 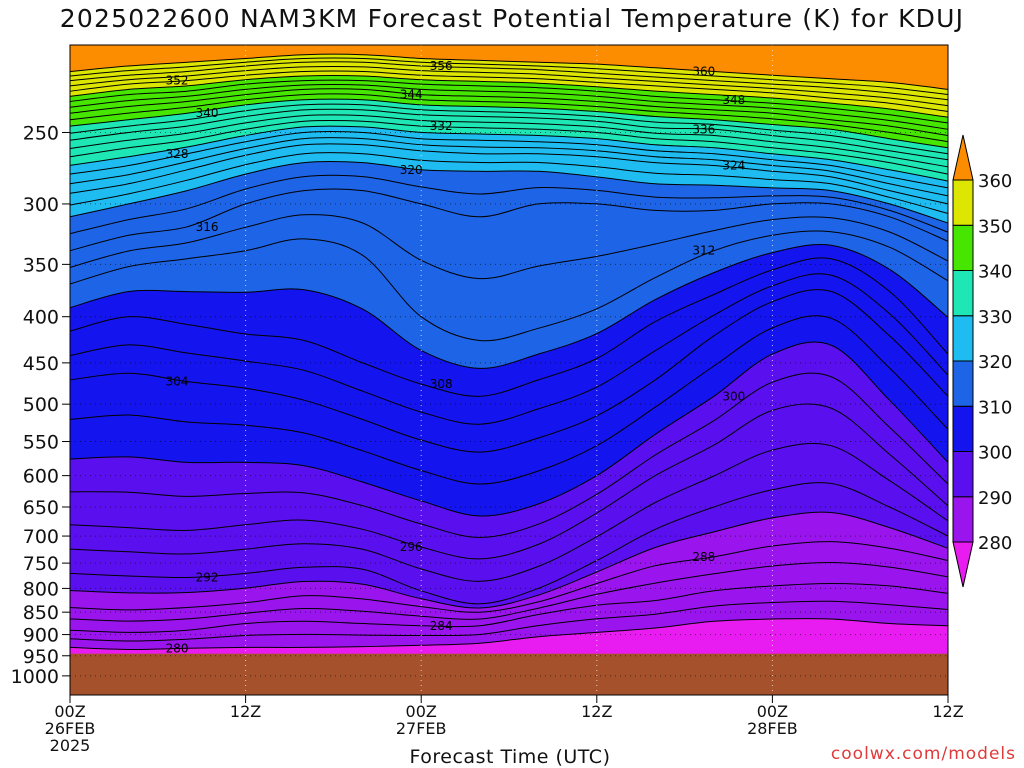 What do you see at coordinates (995, 226) in the screenshot?
I see `colorbar-label-350: 350` at bounding box center [995, 226].